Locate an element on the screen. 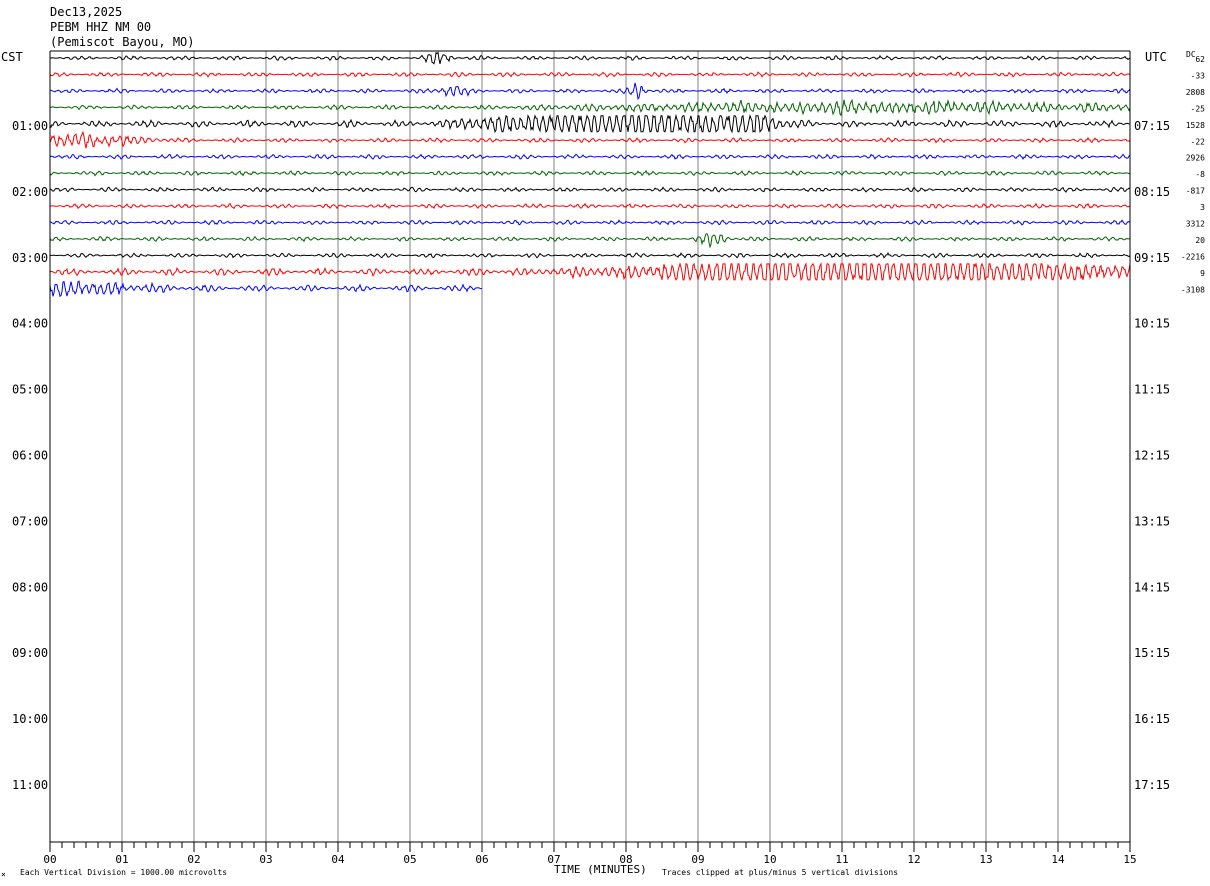  header-station: PEBM HHZ NM 00 is located at coordinates (100, 27).